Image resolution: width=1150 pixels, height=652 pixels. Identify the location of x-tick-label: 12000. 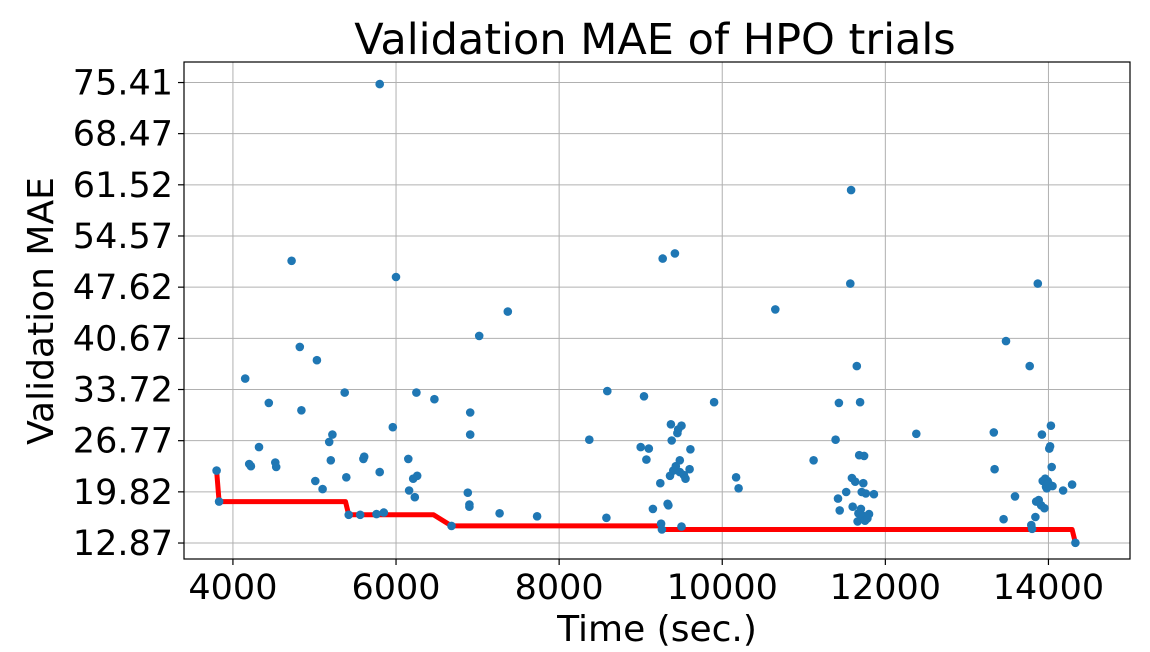
(885, 588).